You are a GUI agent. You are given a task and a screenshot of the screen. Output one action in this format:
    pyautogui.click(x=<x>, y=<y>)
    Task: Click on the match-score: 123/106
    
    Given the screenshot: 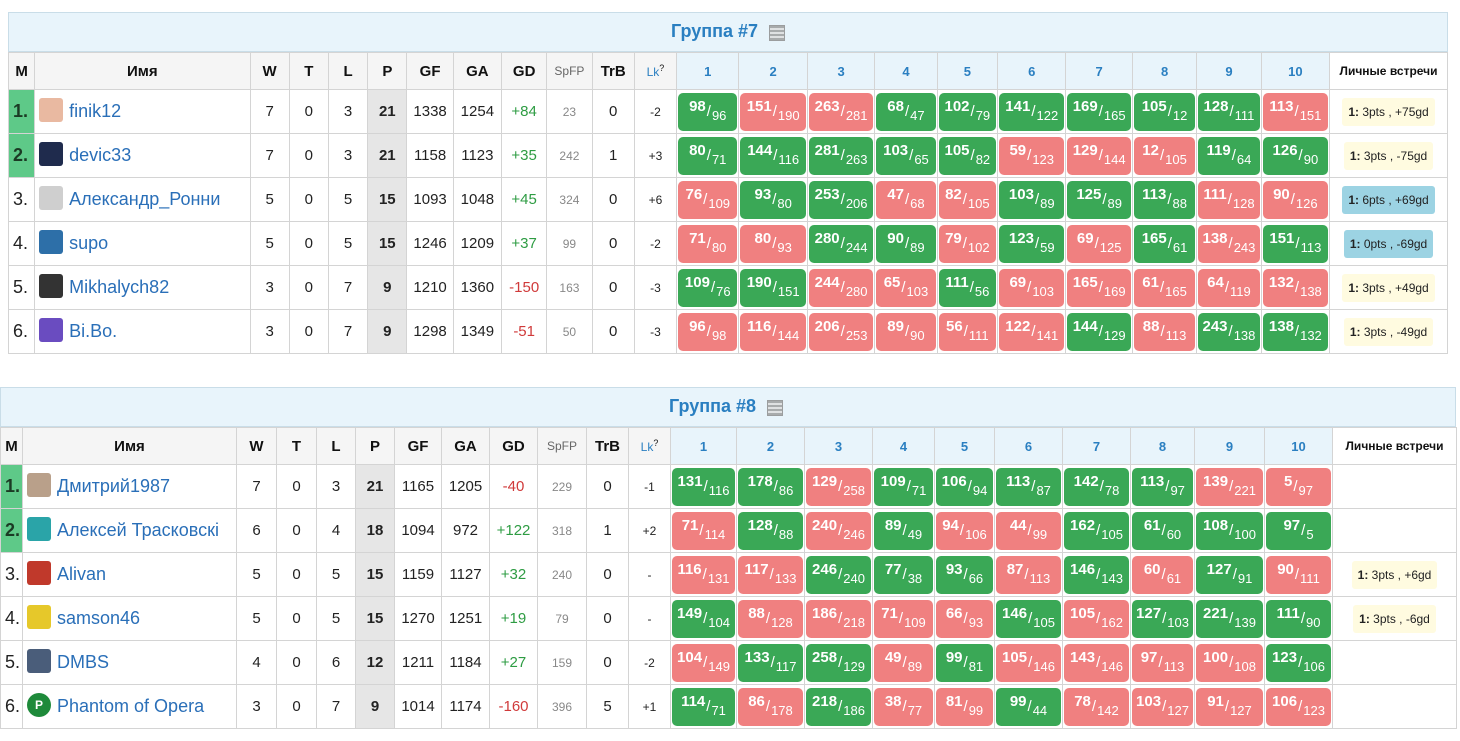 What is the action you would take?
    pyautogui.click(x=1298, y=662)
    